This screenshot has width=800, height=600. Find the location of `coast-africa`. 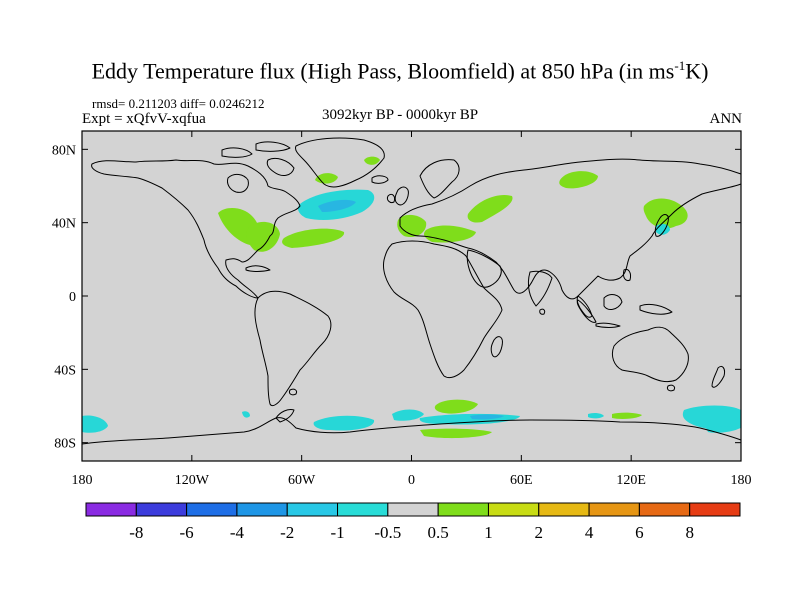

coast-africa is located at coordinates (443, 309).